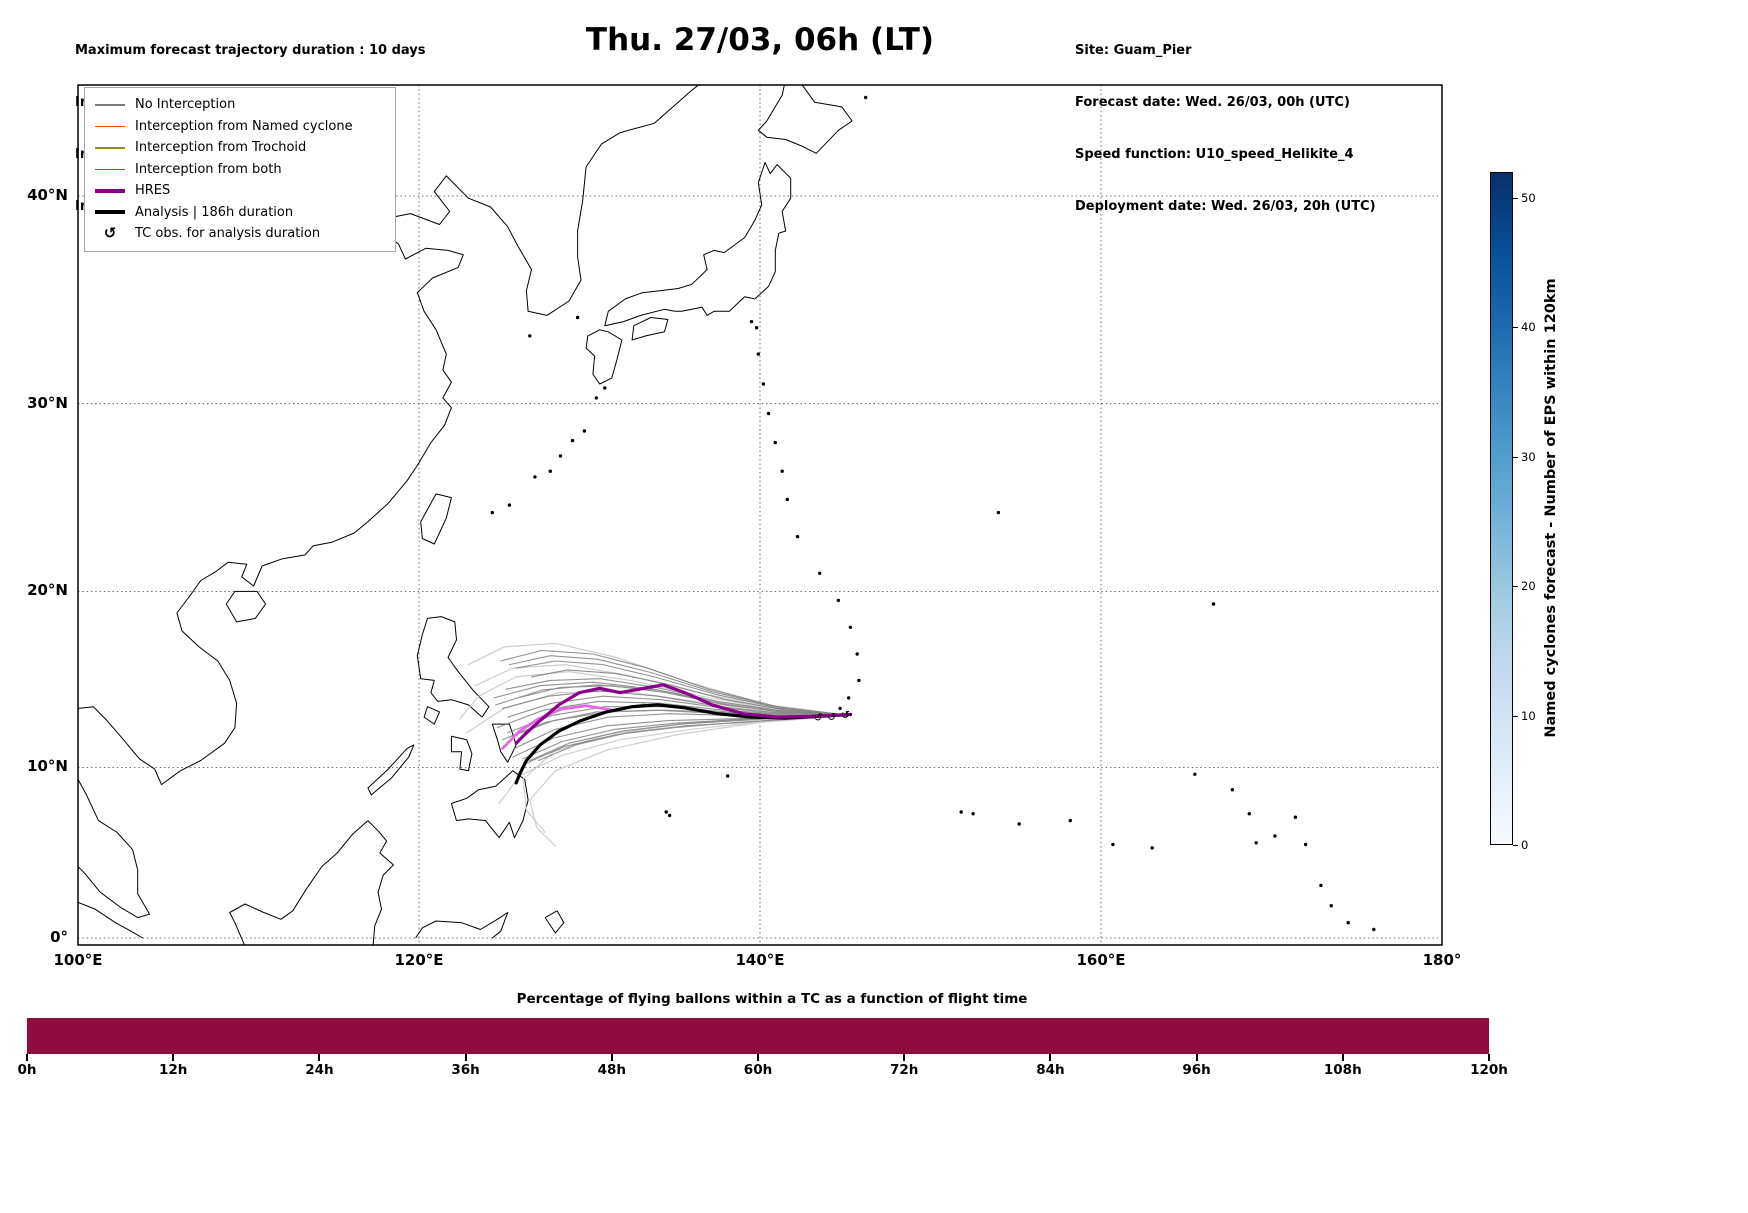 The image size is (1748, 1213). I want to click on orange-line-swatch, so click(110, 126).